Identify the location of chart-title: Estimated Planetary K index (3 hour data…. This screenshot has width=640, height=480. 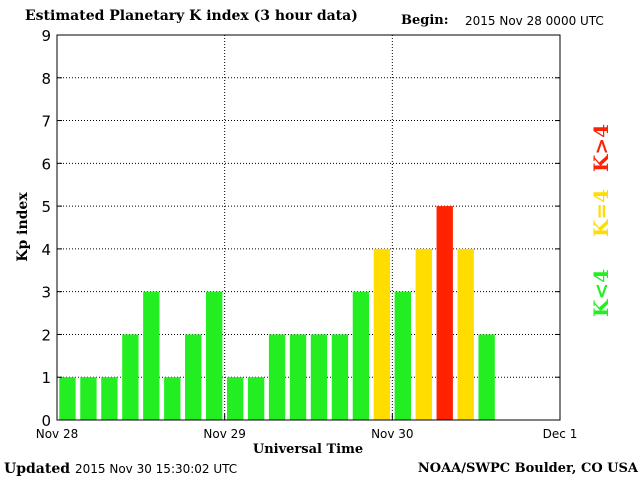
(191, 16).